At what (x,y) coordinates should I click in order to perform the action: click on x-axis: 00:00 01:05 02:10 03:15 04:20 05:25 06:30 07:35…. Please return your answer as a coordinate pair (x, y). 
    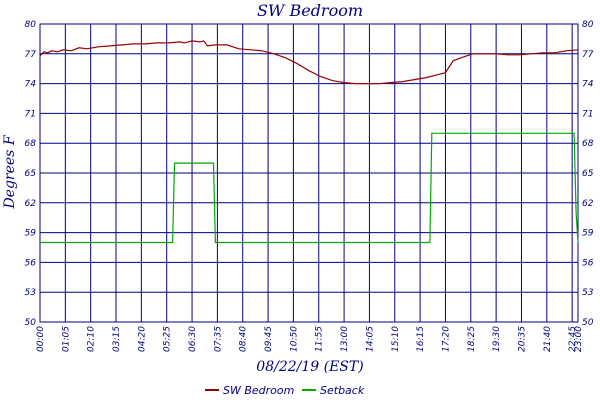
    Looking at the image, I should click on (310, 339).